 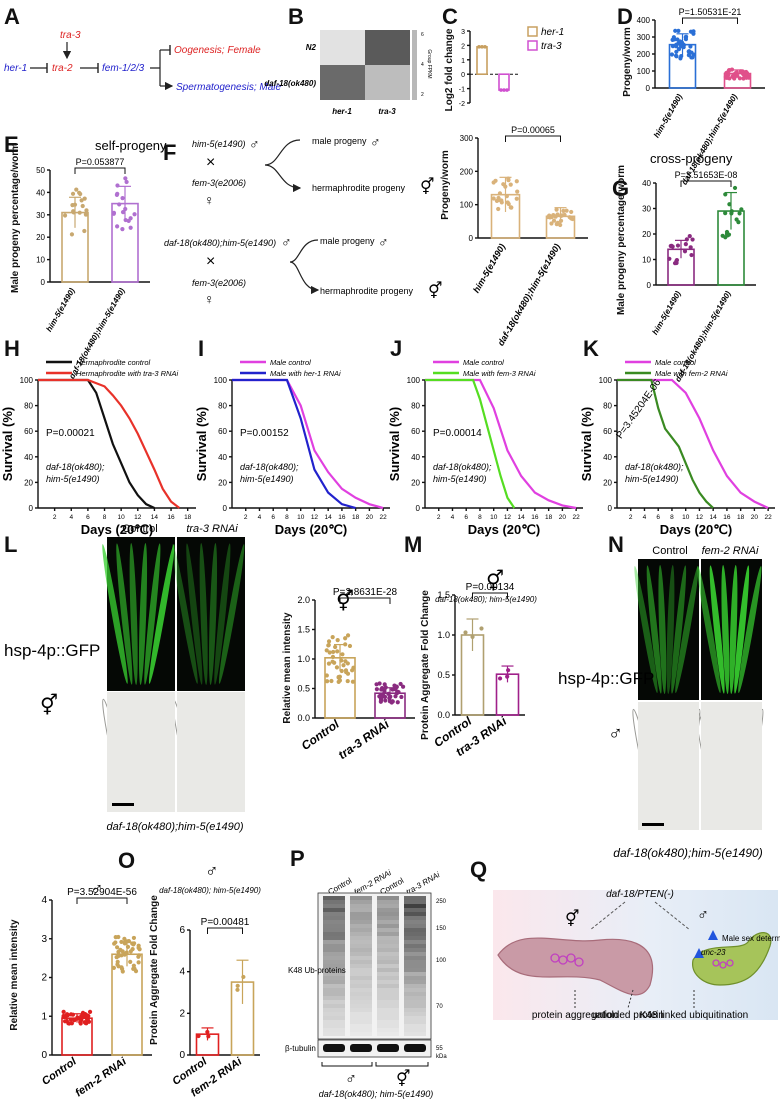 I want to click on x-tick-label: 14, so click(x=714, y=517).